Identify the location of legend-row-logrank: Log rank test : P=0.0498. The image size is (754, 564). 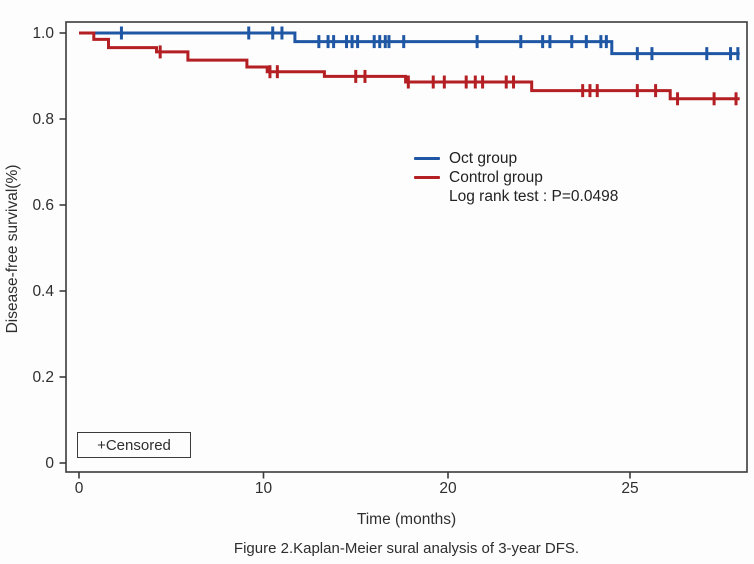
(516, 196).